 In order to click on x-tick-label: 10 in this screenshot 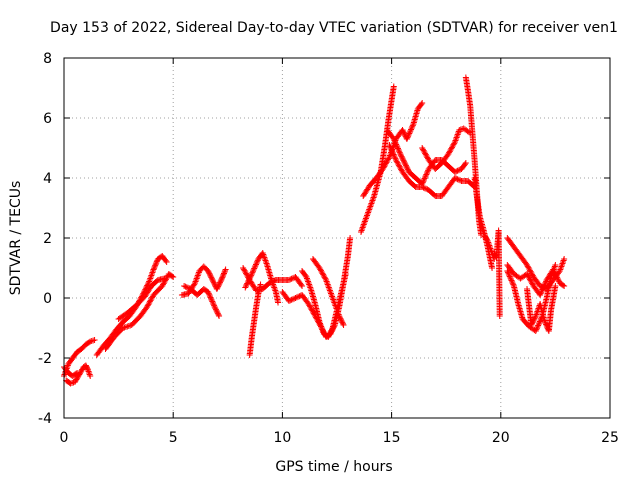, I will do `click(282, 438)`.